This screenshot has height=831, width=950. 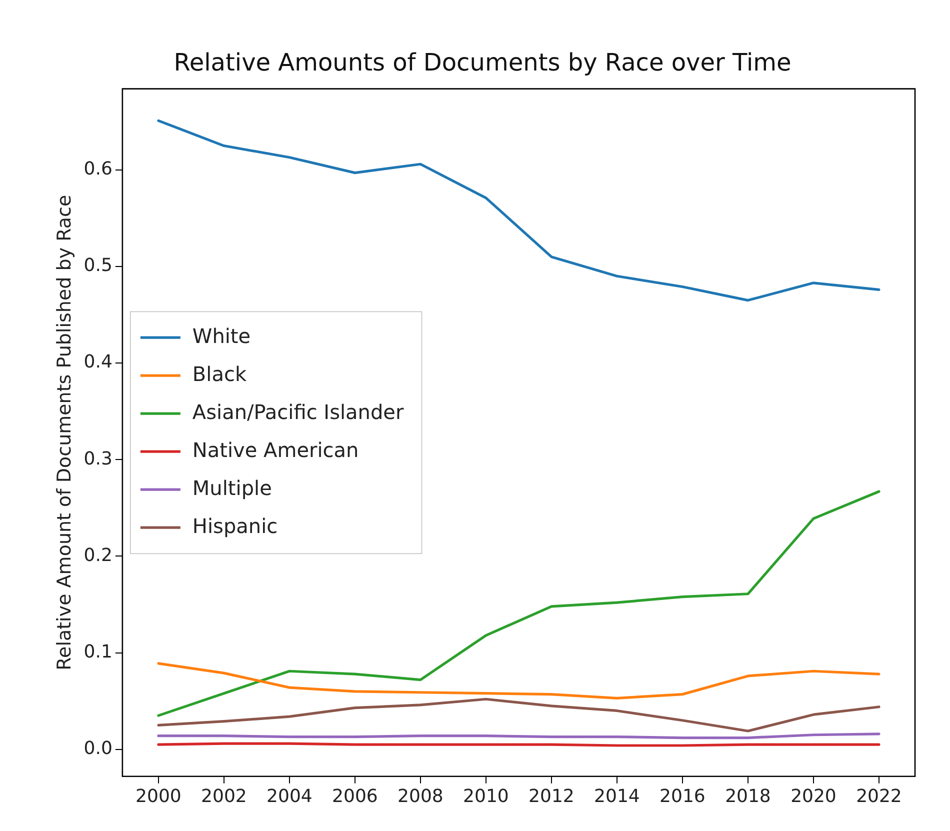 I want to click on chart-title: Relative Amounts of Documents by Race over Time, so click(x=483, y=62).